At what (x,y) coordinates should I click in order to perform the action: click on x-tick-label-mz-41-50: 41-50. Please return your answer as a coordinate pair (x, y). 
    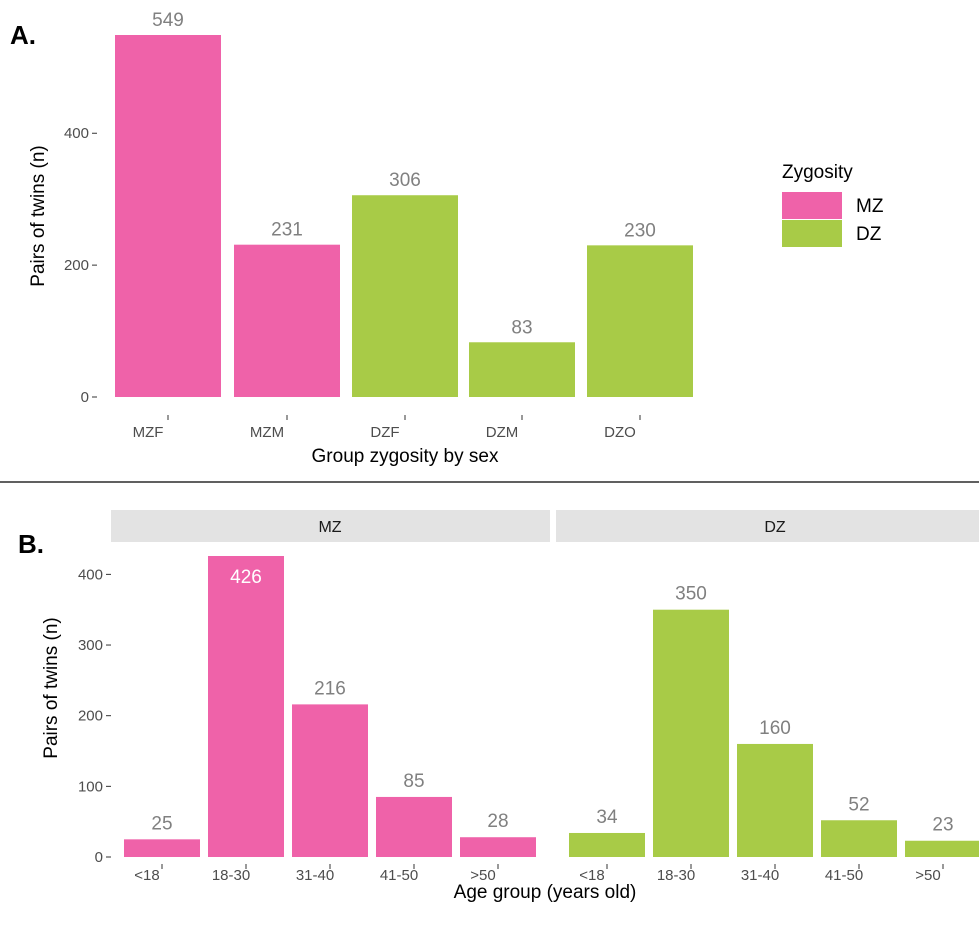
    Looking at the image, I should click on (399, 875).